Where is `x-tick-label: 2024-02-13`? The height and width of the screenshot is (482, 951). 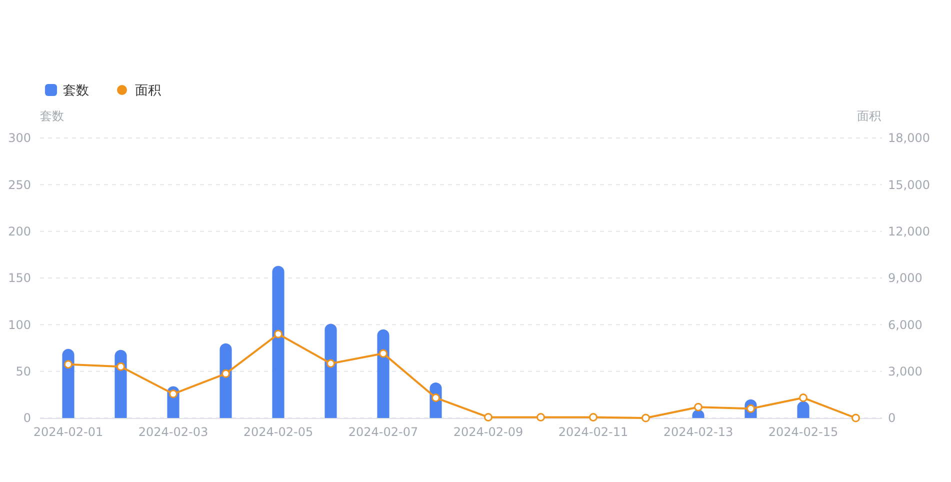
x-tick-label: 2024-02-13 is located at coordinates (698, 432).